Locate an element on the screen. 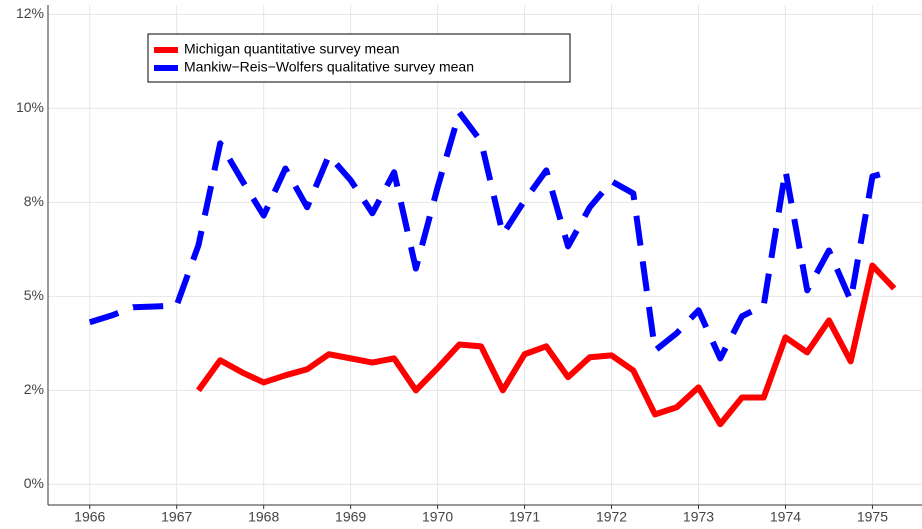 This screenshot has width=922, height=529. x-tick-label: 1969 is located at coordinates (350, 517).